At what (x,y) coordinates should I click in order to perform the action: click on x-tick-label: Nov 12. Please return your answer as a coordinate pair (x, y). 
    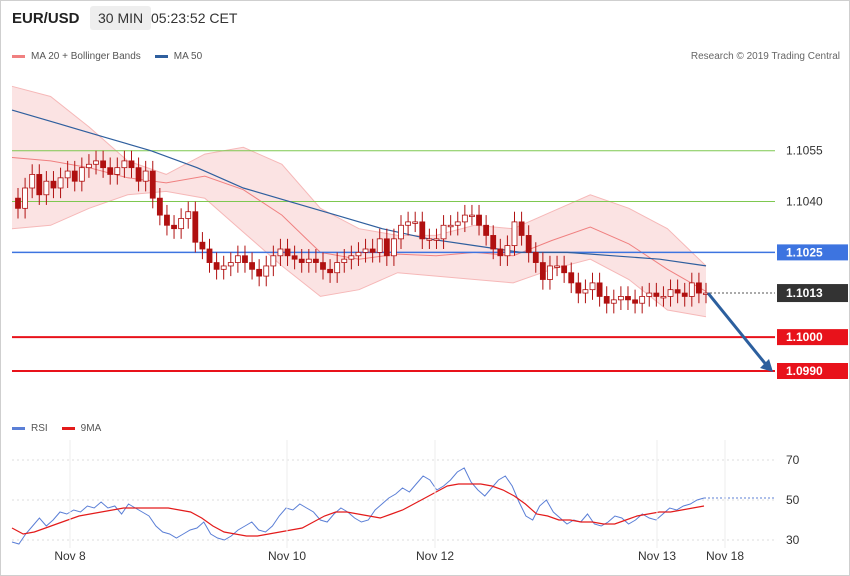
    Looking at the image, I should click on (435, 556).